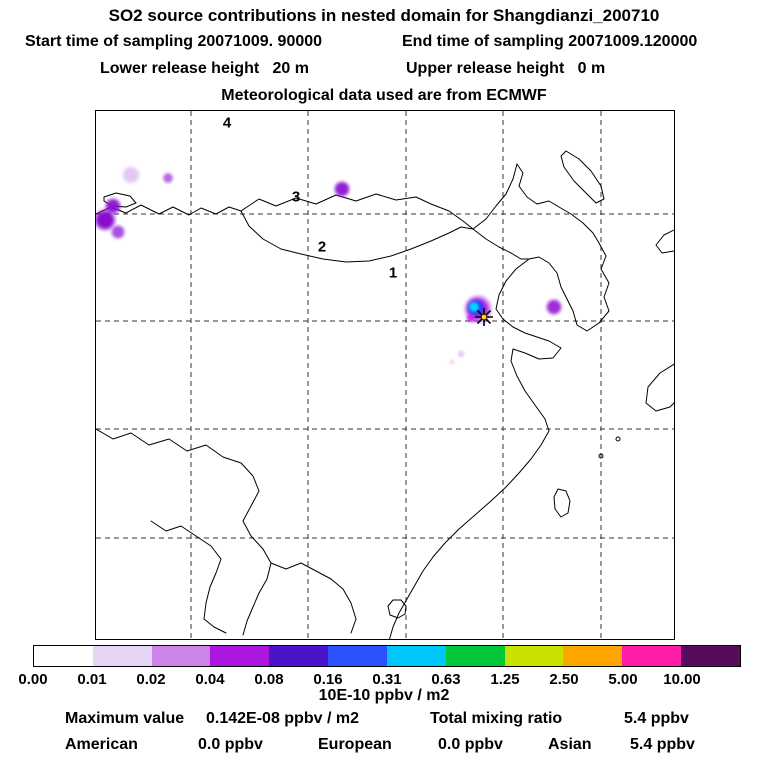  Describe the element at coordinates (355, 744) in the screenshot. I see `contribution-region-european: European` at that location.